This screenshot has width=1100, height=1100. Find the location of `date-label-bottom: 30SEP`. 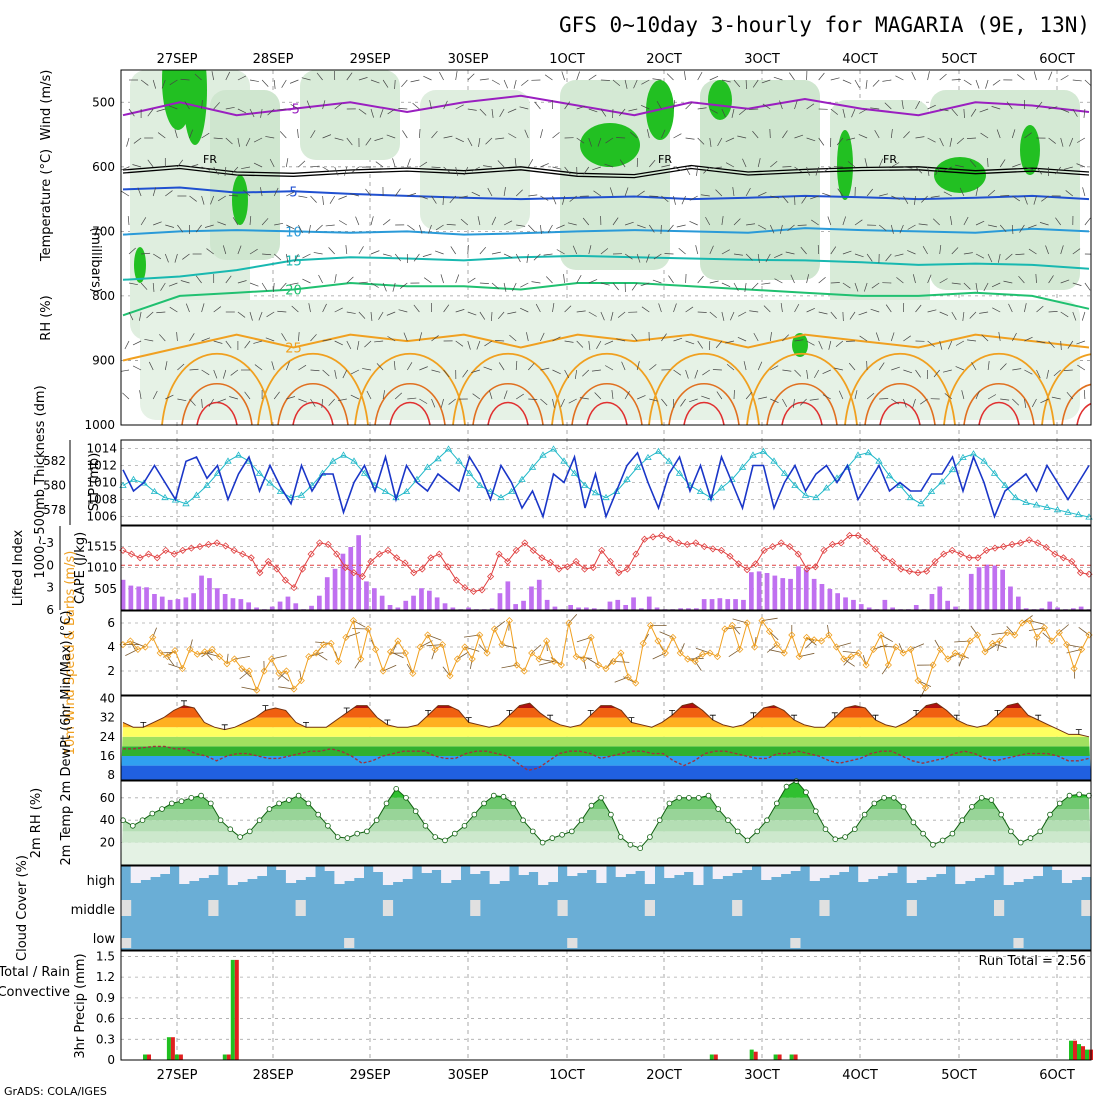

date-label-bottom: 30SEP is located at coordinates (468, 1075).